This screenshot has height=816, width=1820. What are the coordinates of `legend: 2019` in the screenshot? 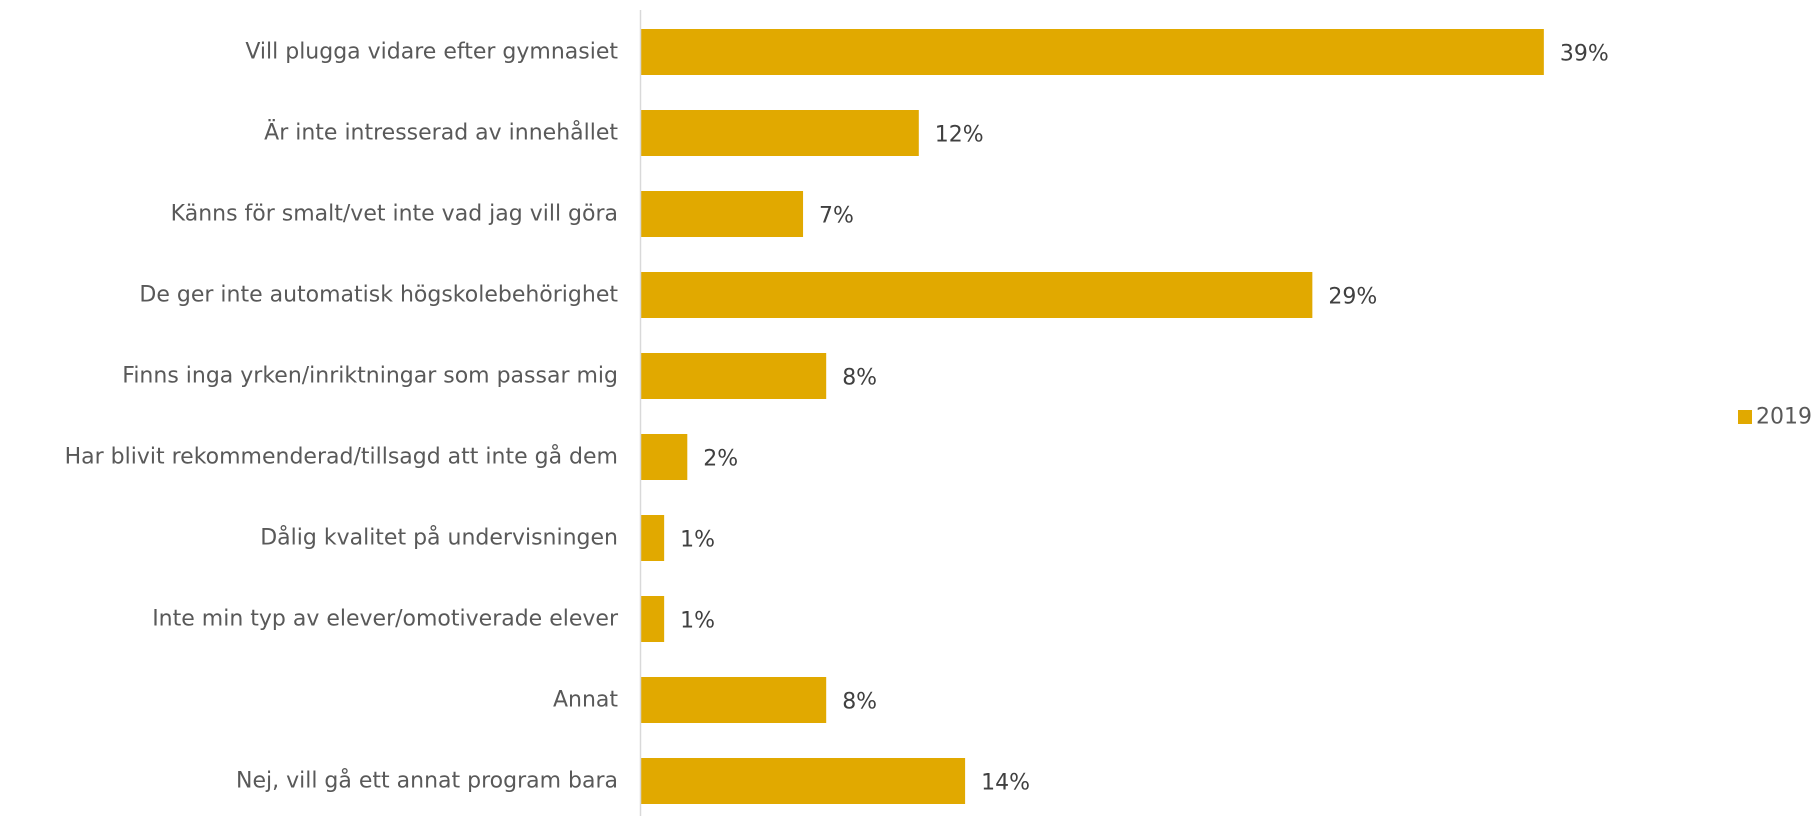 It's located at (1775, 417).